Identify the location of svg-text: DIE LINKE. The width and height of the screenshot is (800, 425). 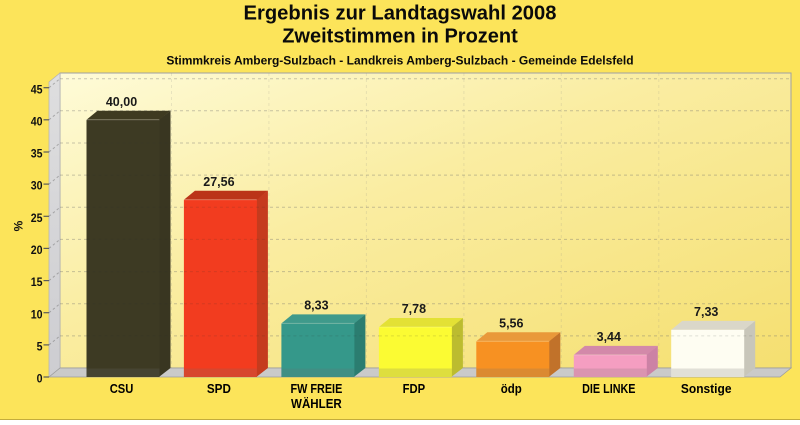
(609, 388).